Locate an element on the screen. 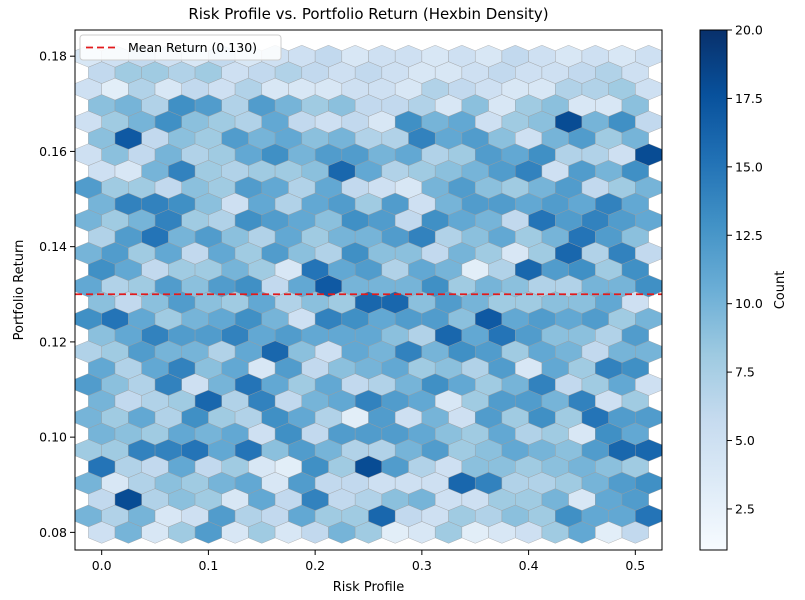  hex-cell is located at coordinates (648, 56).